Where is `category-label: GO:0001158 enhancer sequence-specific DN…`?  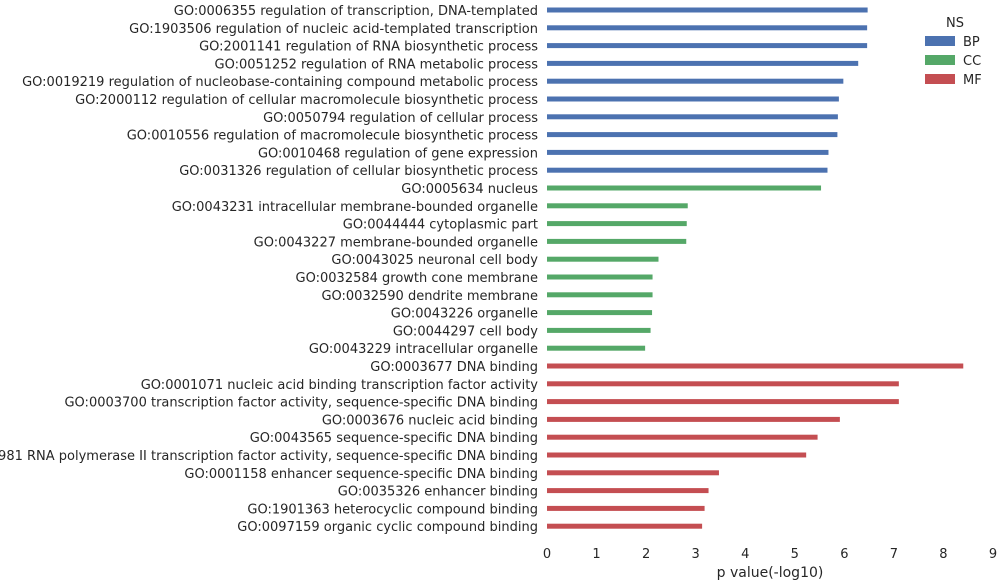
category-label: GO:0001158 enhancer sequence-specific DN… is located at coordinates (361, 474).